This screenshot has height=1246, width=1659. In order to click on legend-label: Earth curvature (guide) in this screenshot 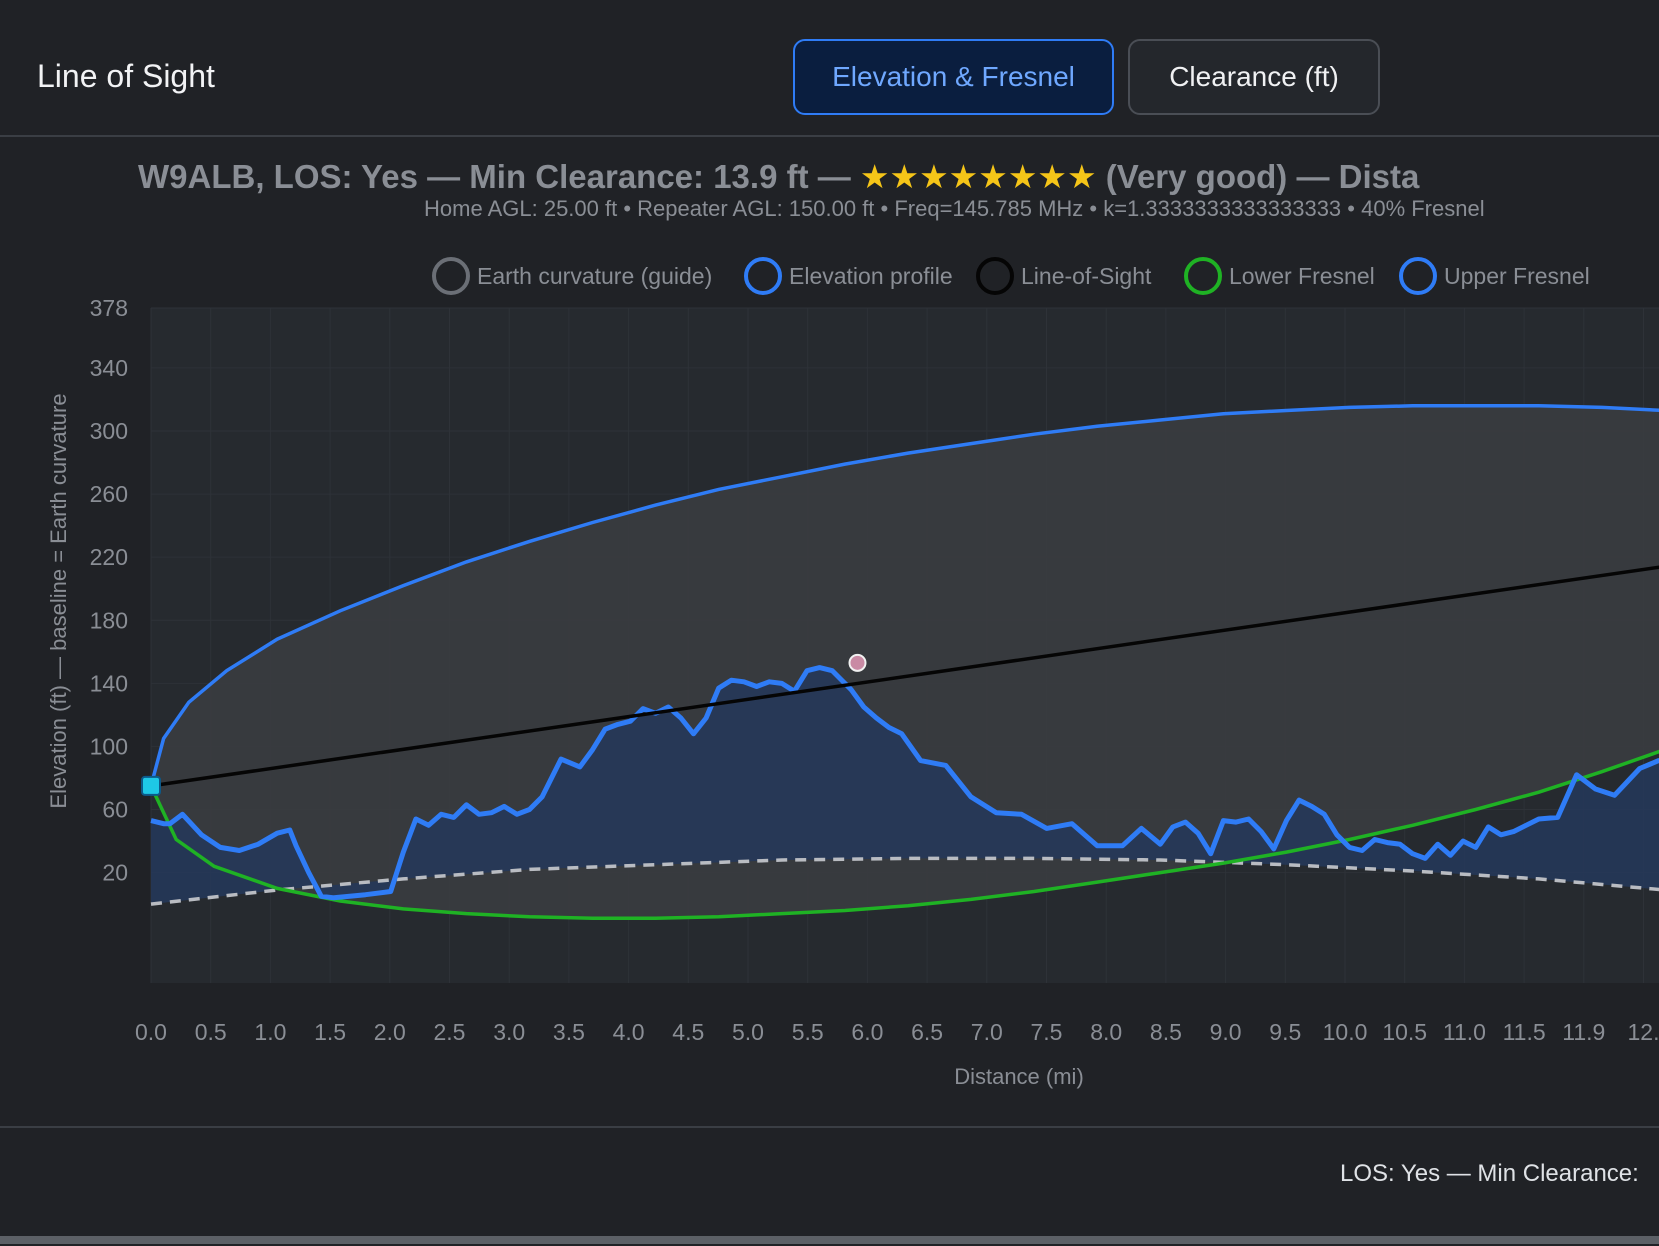, I will do `click(594, 276)`.